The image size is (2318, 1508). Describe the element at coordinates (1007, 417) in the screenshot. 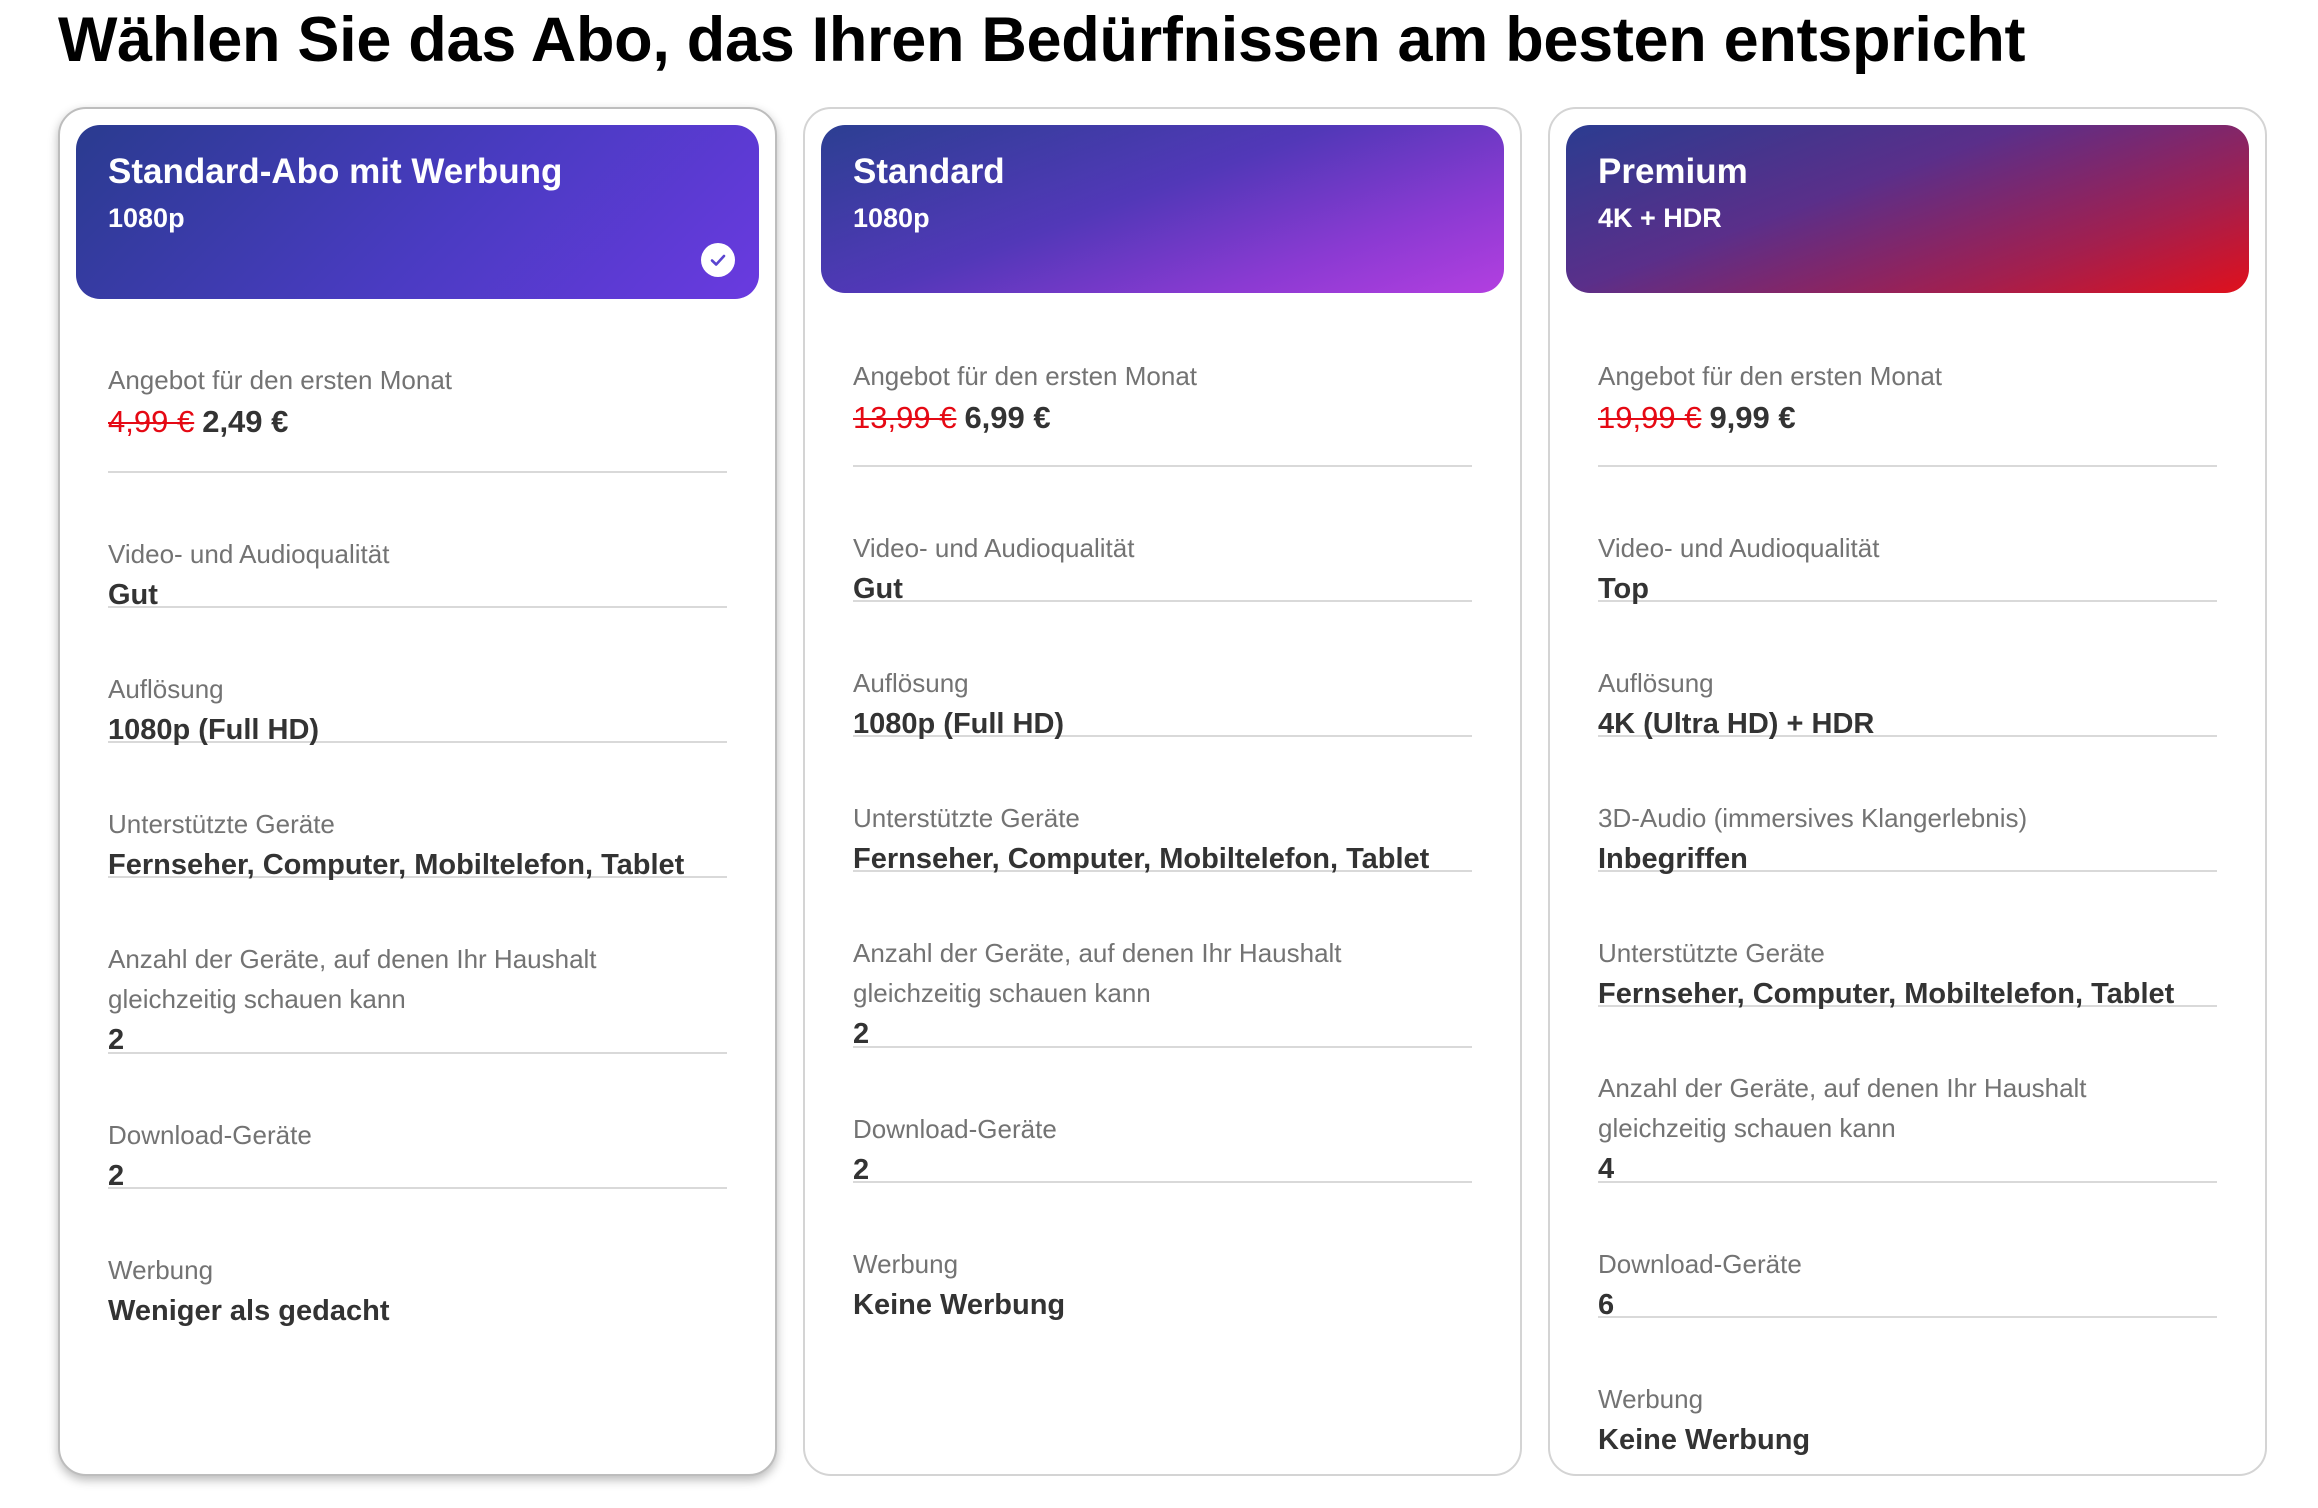

I see `new-price: 6,99 €` at that location.